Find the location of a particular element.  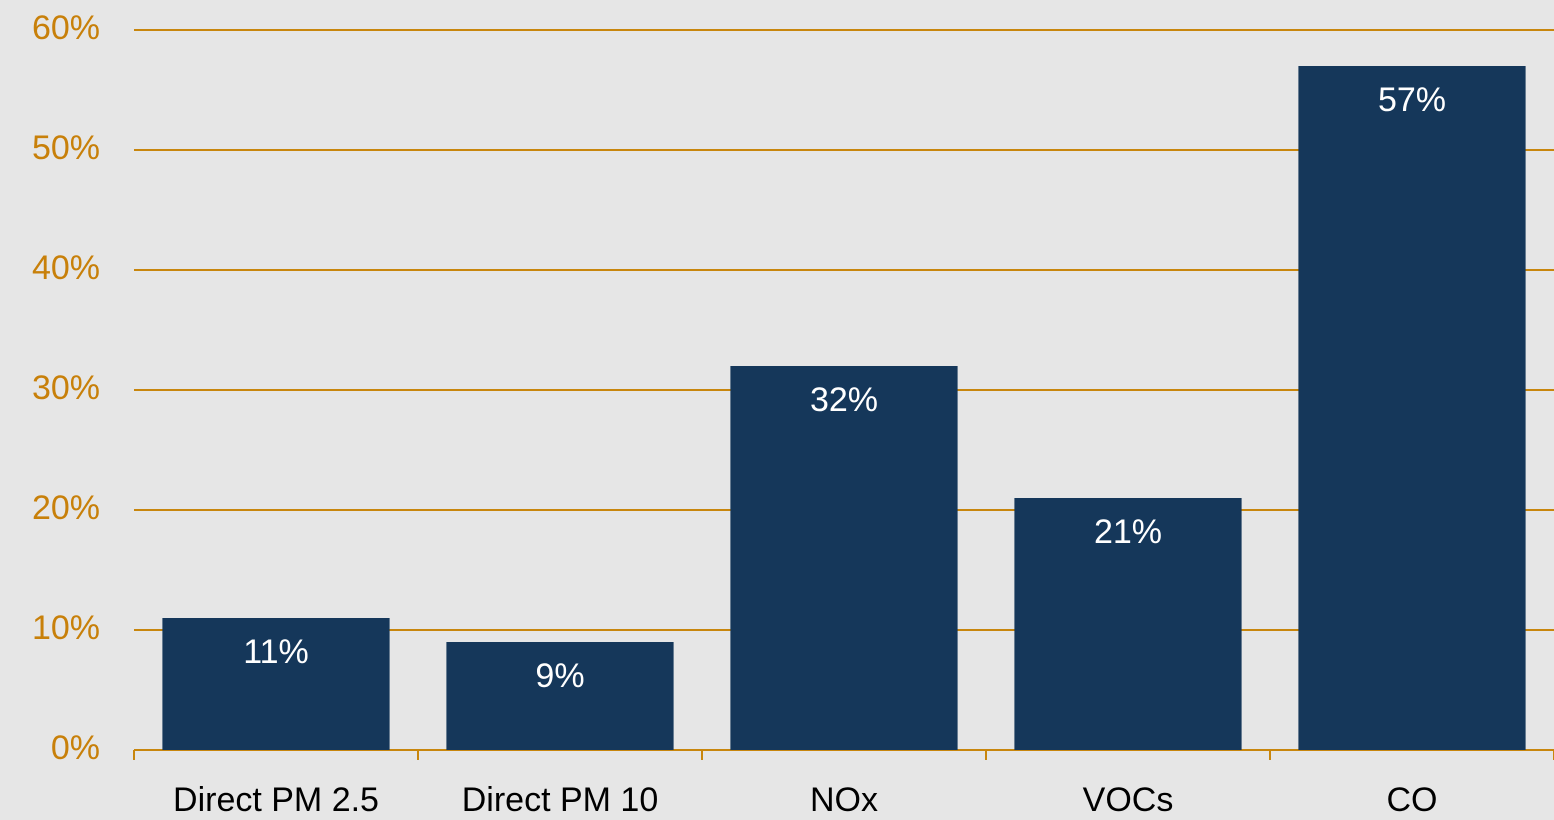

data-label: 9% is located at coordinates (559, 676).